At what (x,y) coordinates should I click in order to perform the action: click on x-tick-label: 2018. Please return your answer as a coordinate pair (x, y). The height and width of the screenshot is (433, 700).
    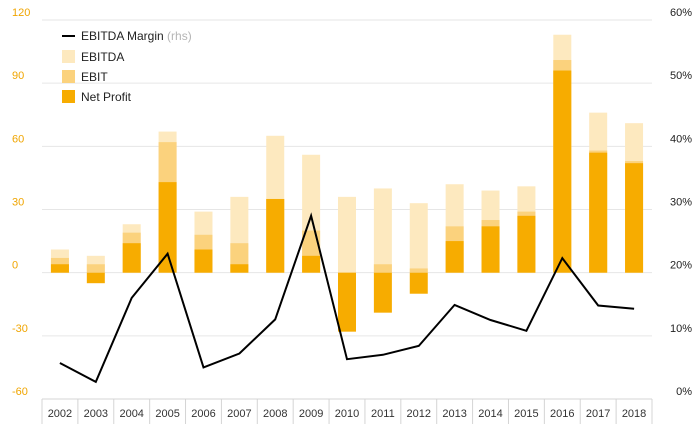
    Looking at the image, I should click on (634, 414).